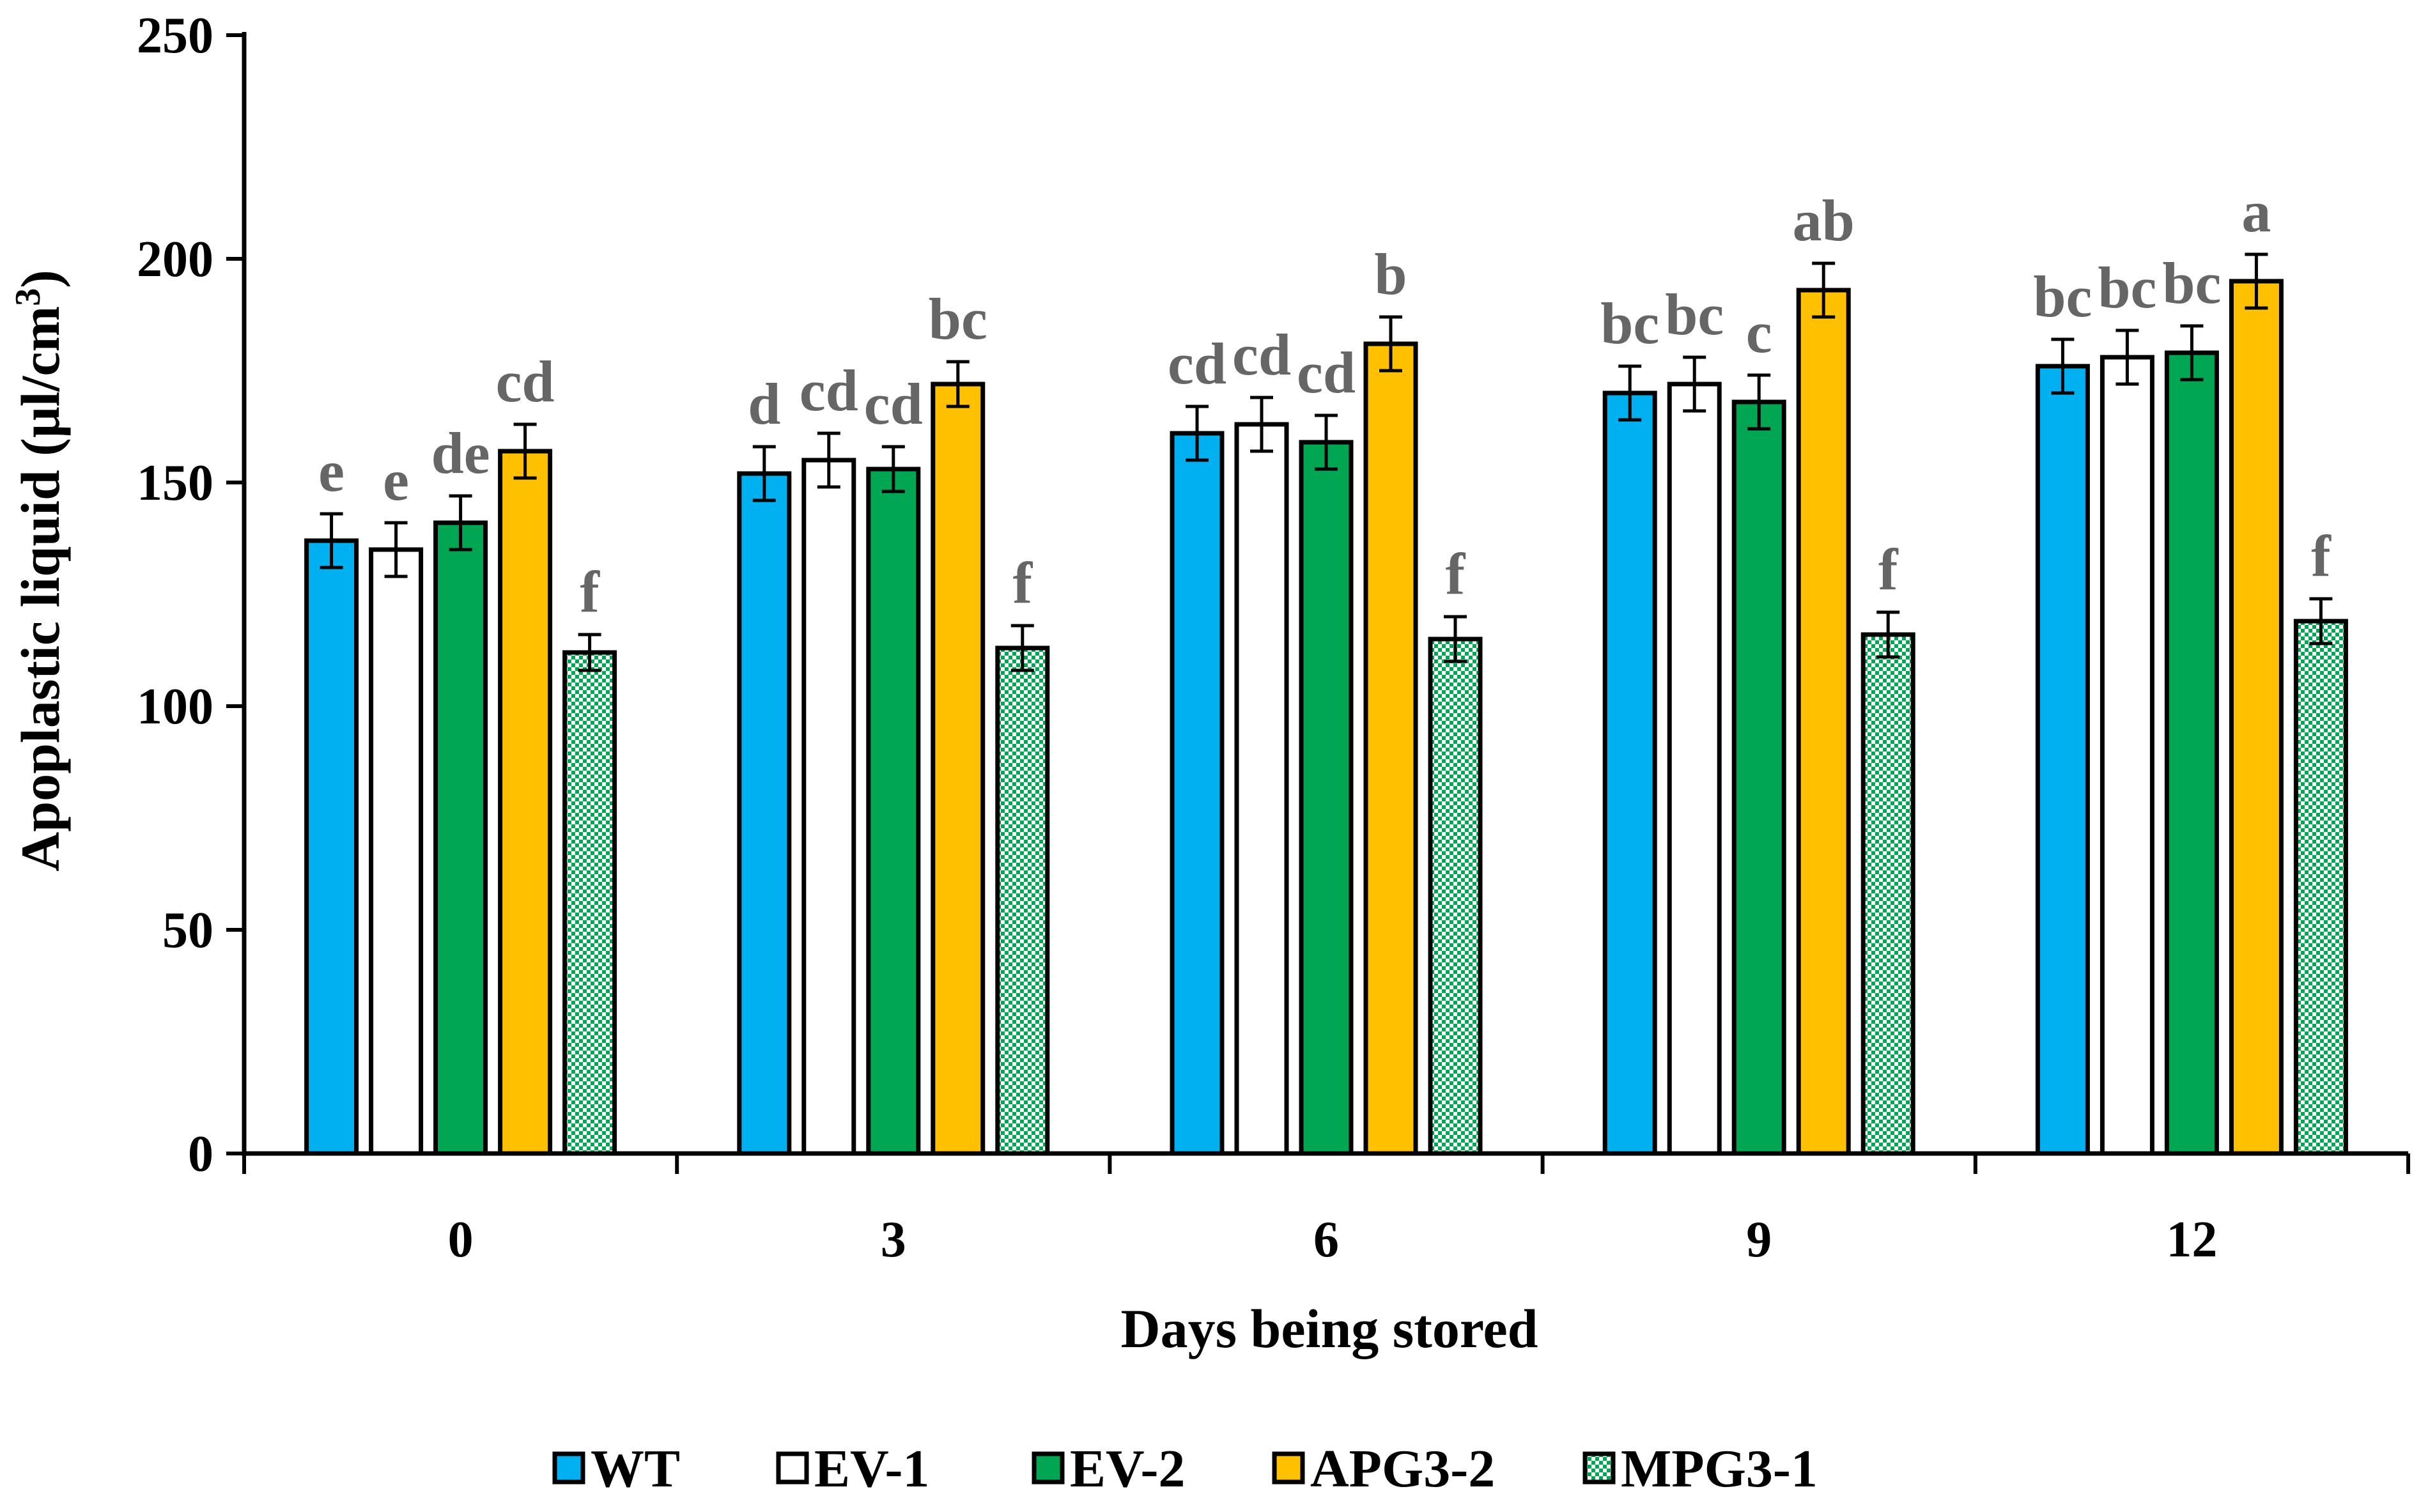  What do you see at coordinates (1127, 1469) in the screenshot?
I see `legend-label: EV-2` at bounding box center [1127, 1469].